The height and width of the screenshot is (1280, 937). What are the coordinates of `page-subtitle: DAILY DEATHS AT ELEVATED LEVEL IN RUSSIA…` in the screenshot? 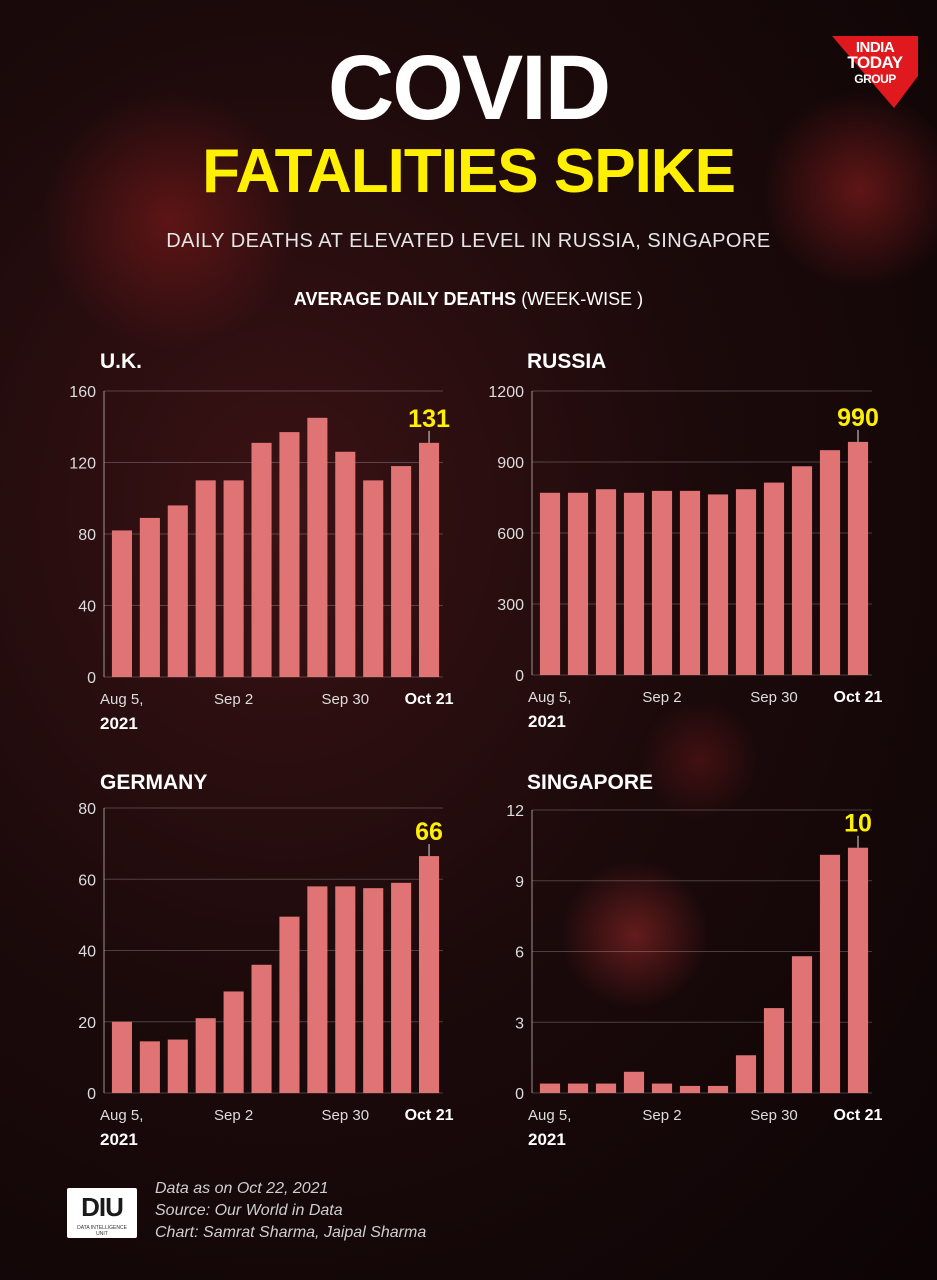 It's located at (468, 241).